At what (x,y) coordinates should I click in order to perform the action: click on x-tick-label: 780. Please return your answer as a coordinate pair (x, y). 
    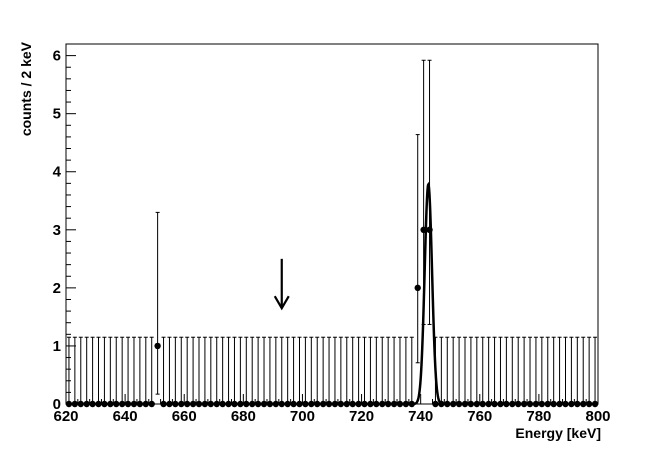
    Looking at the image, I should click on (538, 416).